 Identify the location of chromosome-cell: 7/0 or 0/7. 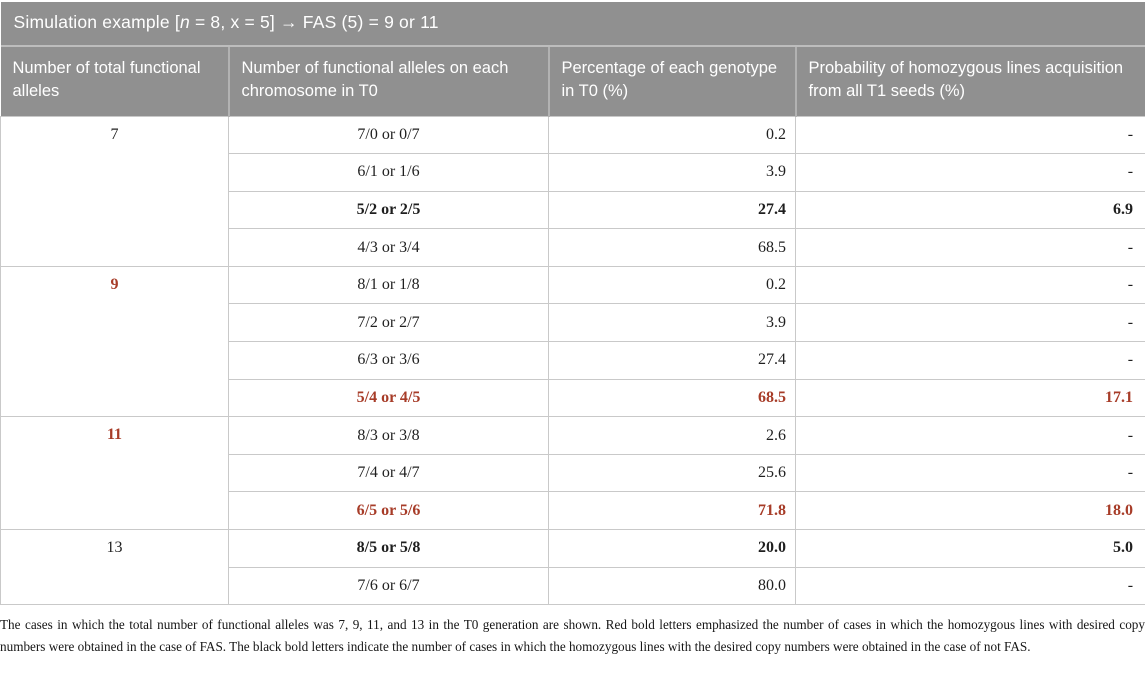
(388, 135).